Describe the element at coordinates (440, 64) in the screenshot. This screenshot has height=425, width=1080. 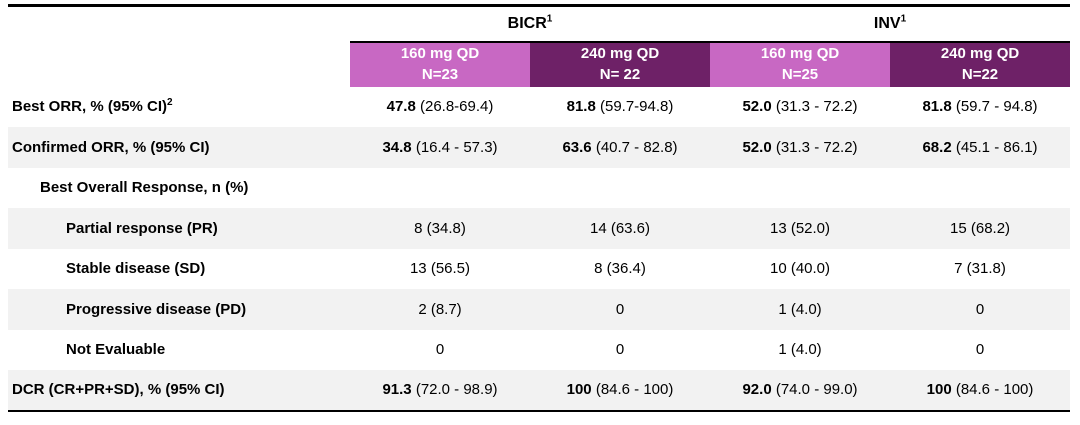
I see `column-header-bicr-160mg: 160 mg QD N=23` at that location.